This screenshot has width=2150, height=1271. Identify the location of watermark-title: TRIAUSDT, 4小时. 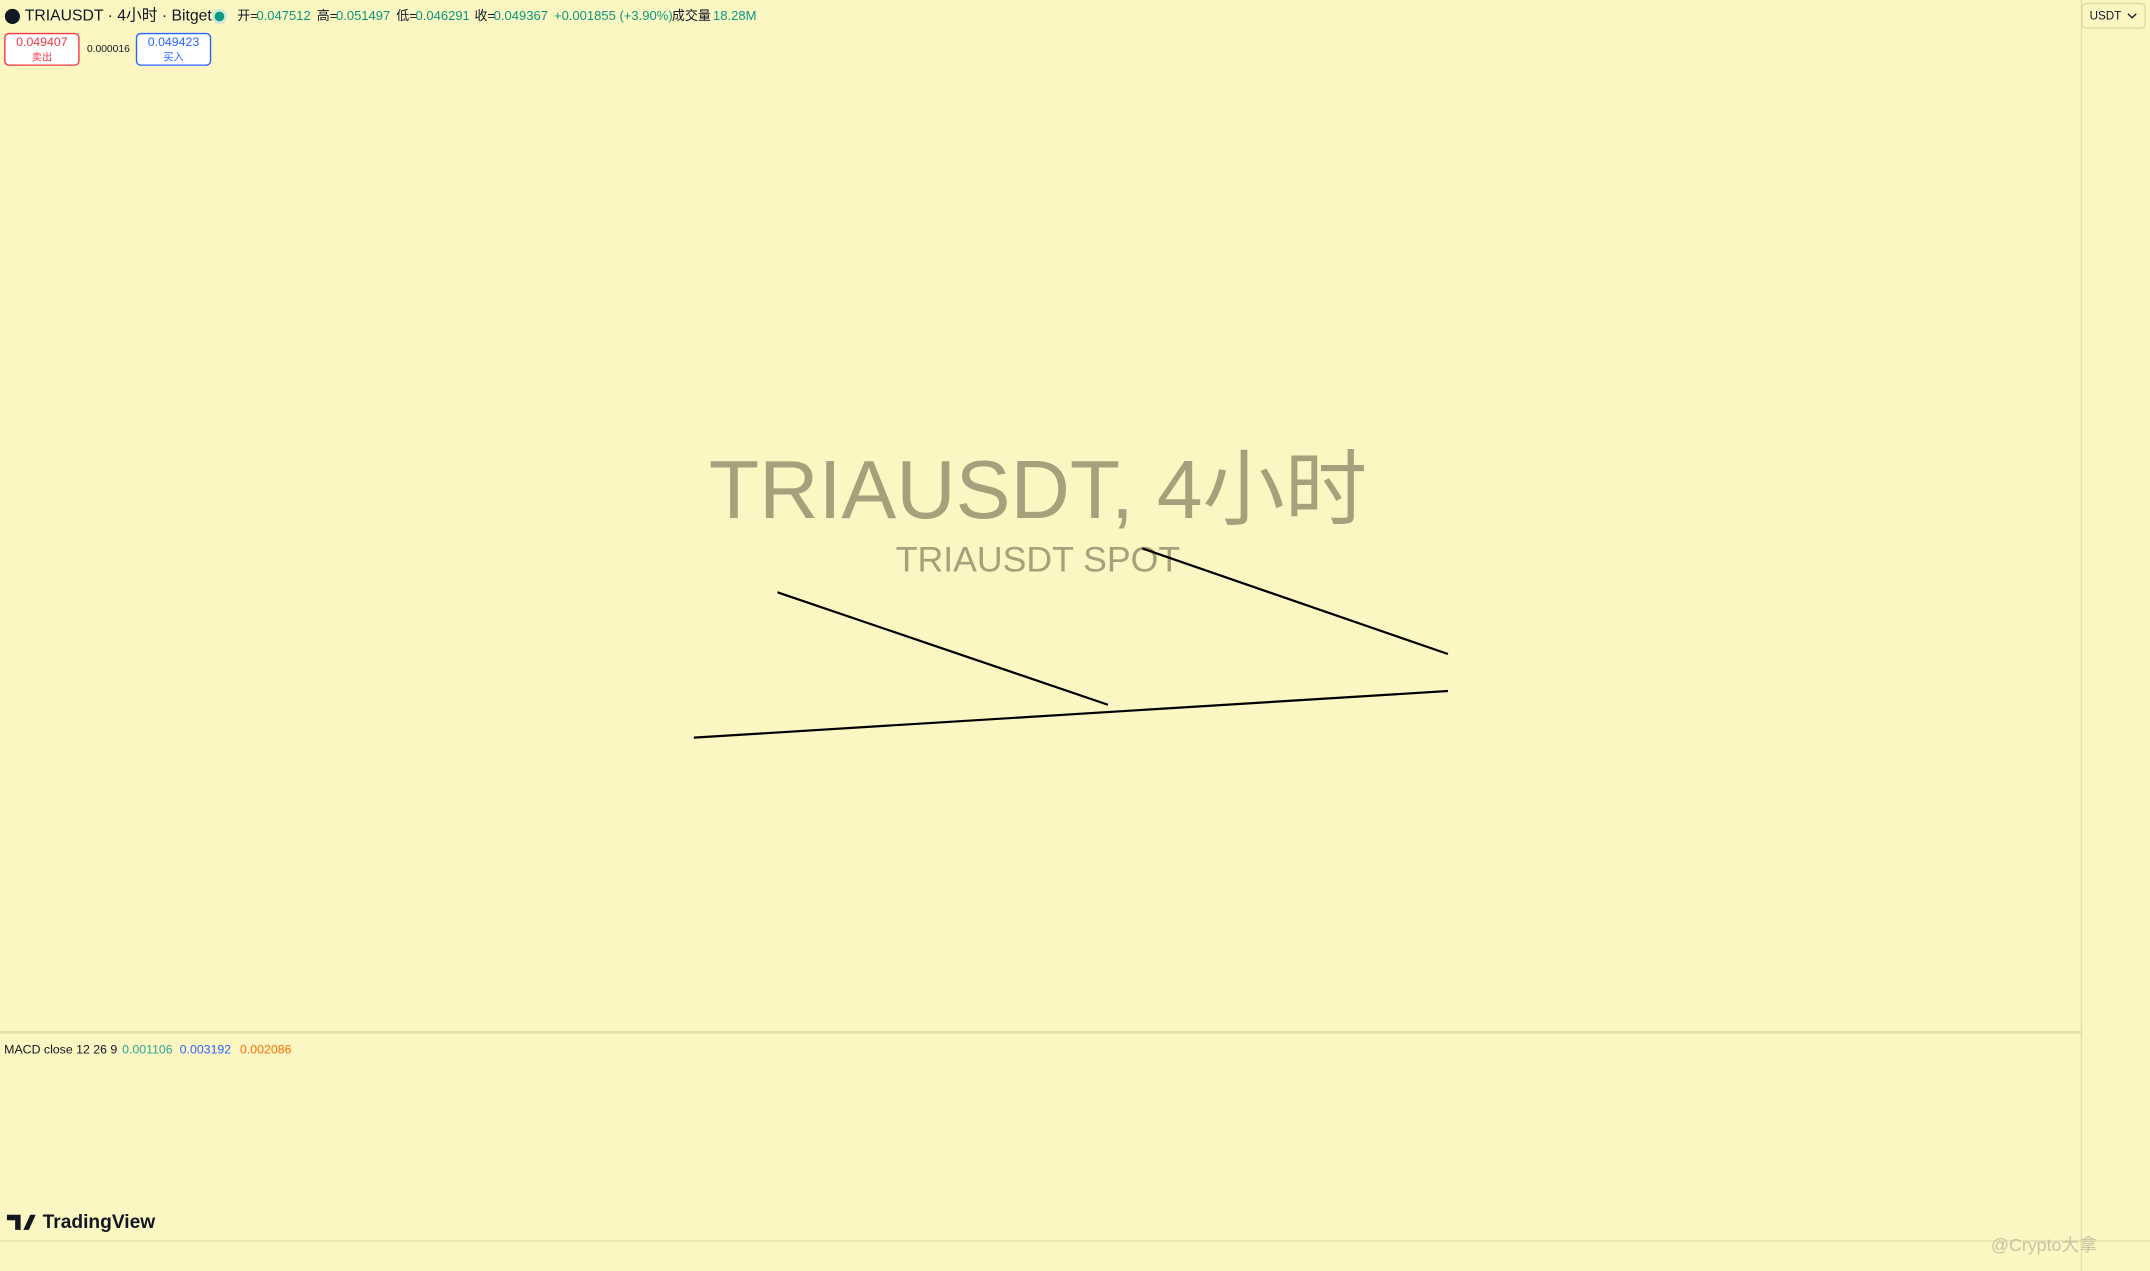
(1038, 490).